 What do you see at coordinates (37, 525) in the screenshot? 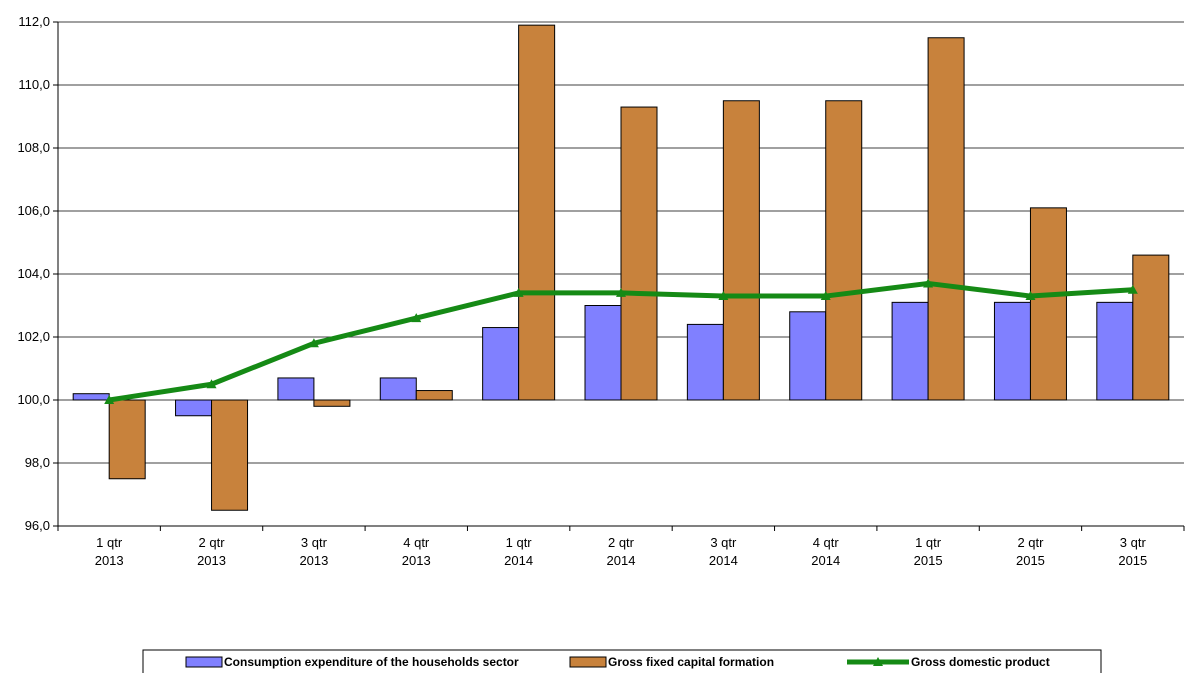
I see `y-tick-label: 96,0` at bounding box center [37, 525].